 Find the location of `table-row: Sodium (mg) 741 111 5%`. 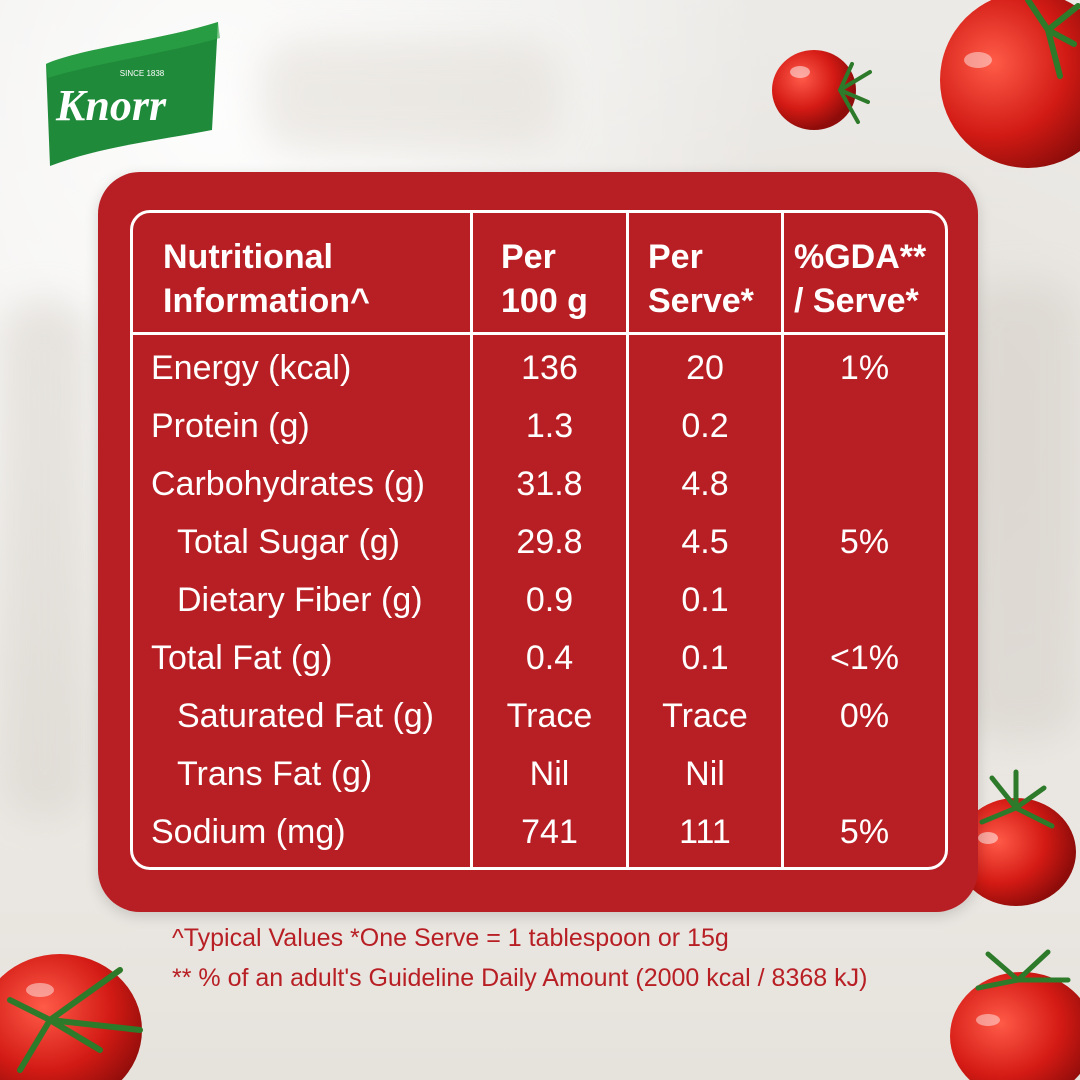

table-row: Sodium (mg) 741 111 5% is located at coordinates (539, 832).